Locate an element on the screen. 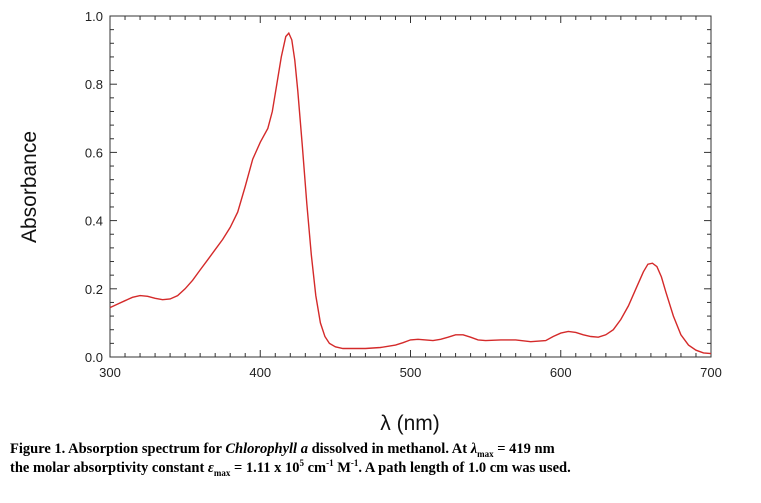 This screenshot has width=761, height=503. y-tick-label: 0.8 is located at coordinates (94, 84).